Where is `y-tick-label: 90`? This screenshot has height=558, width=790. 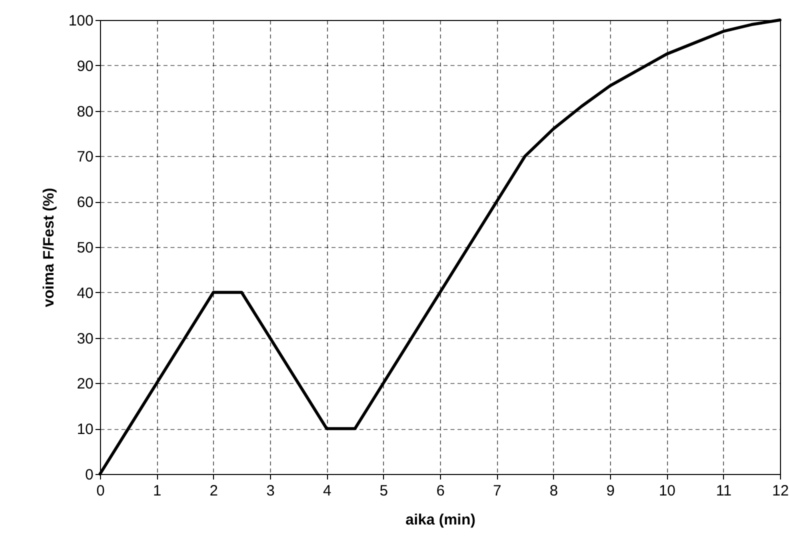
y-tick-label: 90 is located at coordinates (85, 66).